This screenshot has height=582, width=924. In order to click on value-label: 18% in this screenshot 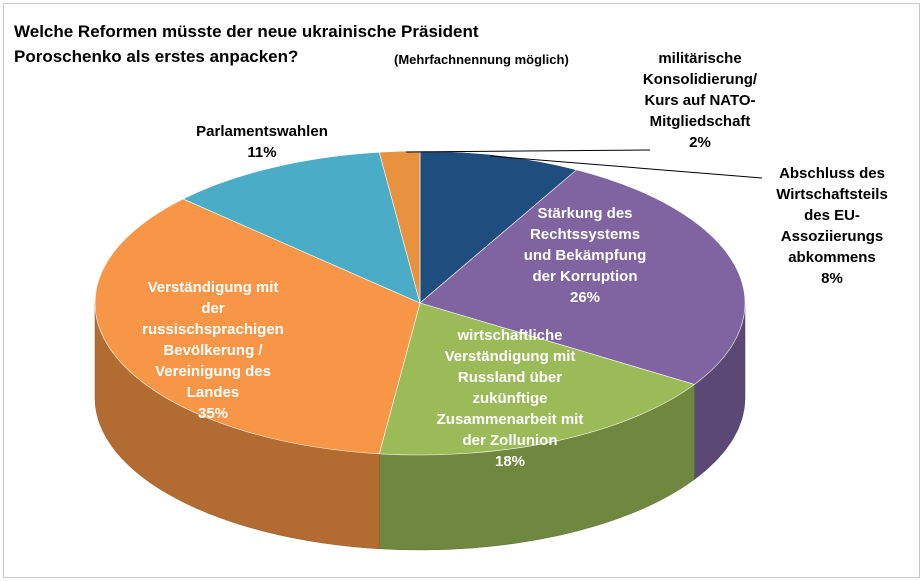, I will do `click(510, 461)`.